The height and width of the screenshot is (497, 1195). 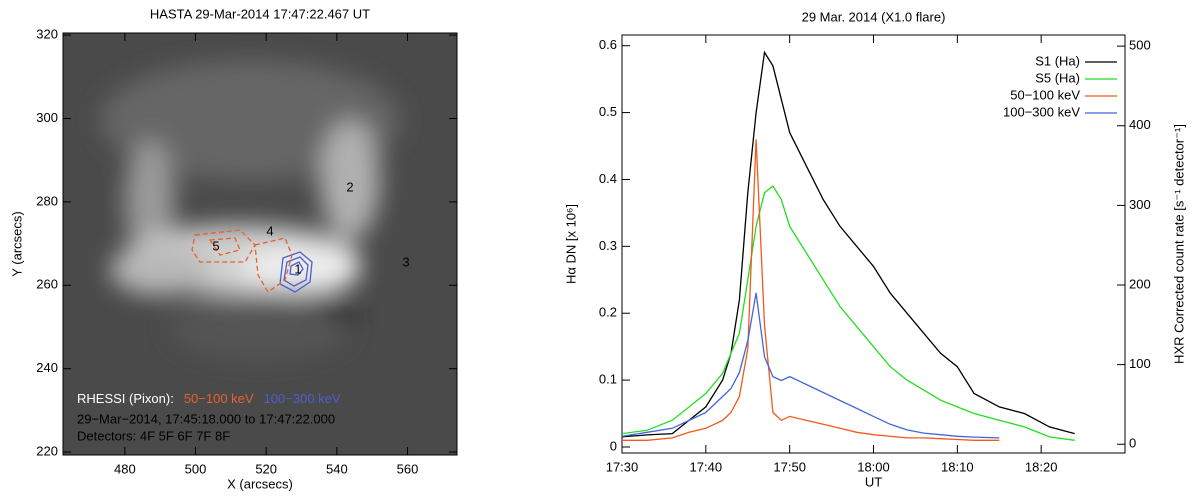 What do you see at coordinates (242, 261) in the screenshot?
I see `hxr-contour-low` at bounding box center [242, 261].